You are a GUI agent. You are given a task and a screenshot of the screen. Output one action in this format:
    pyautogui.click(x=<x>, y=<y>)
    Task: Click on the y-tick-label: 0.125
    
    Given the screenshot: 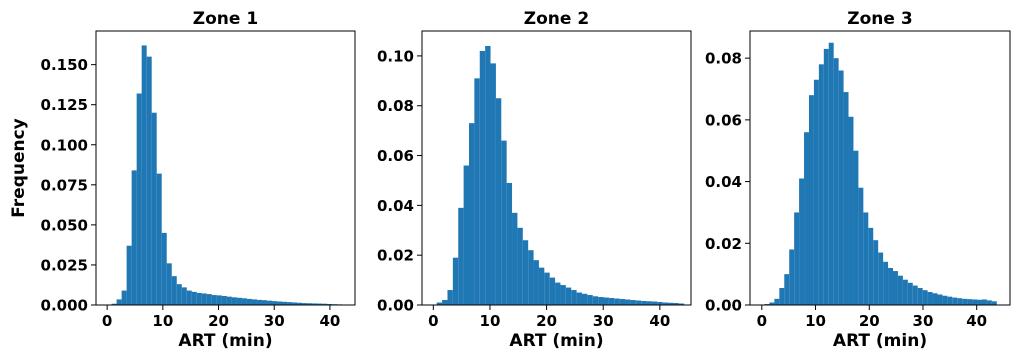 What is the action you would take?
    pyautogui.click(x=64, y=105)
    